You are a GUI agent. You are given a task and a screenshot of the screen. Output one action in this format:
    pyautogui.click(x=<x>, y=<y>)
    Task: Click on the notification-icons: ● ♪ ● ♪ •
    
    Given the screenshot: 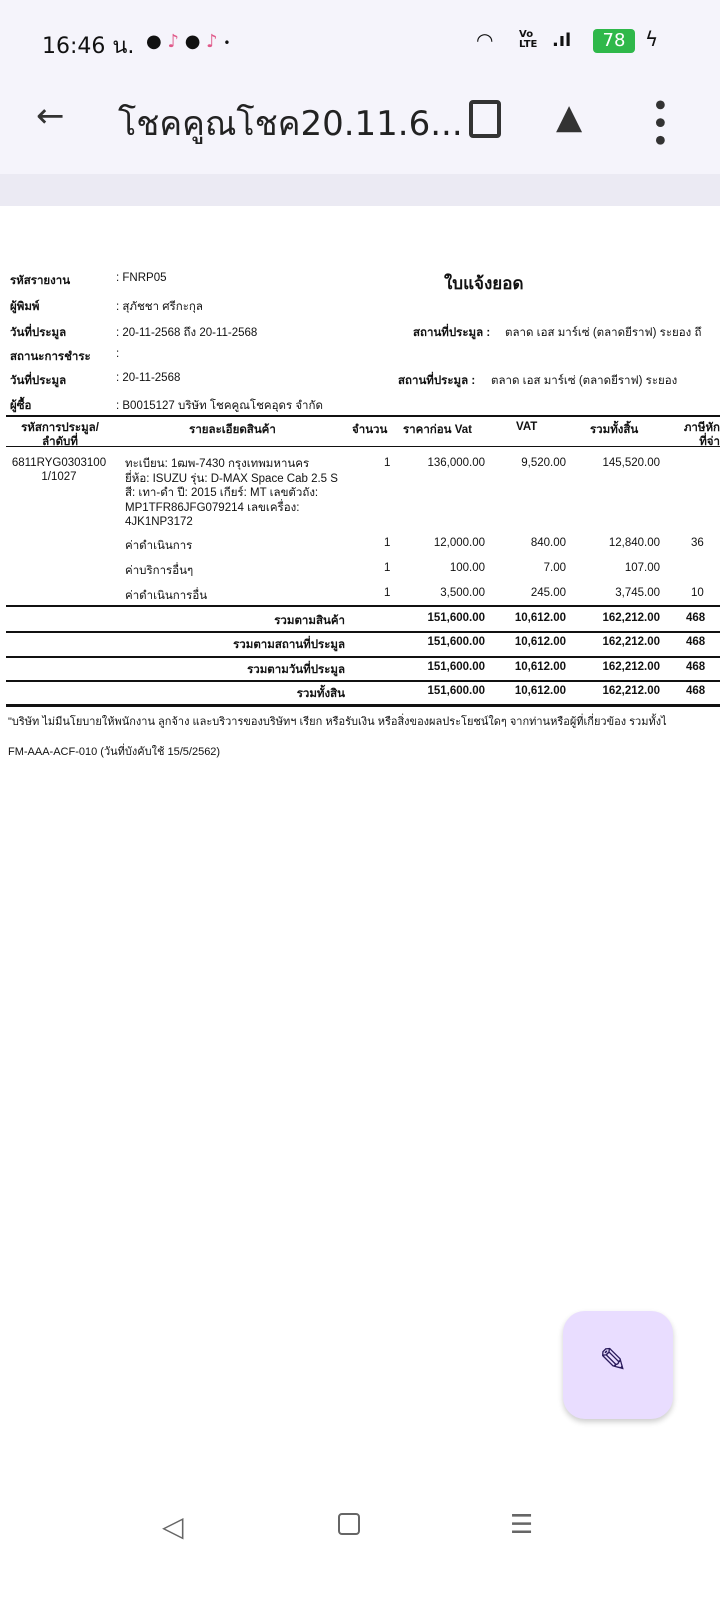 What is the action you would take?
    pyautogui.click(x=188, y=41)
    